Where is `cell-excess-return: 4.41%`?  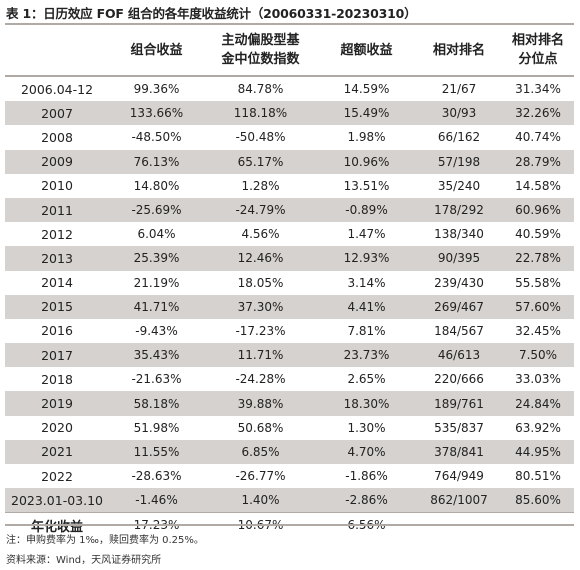 cell-excess-return: 4.41% is located at coordinates (366, 306).